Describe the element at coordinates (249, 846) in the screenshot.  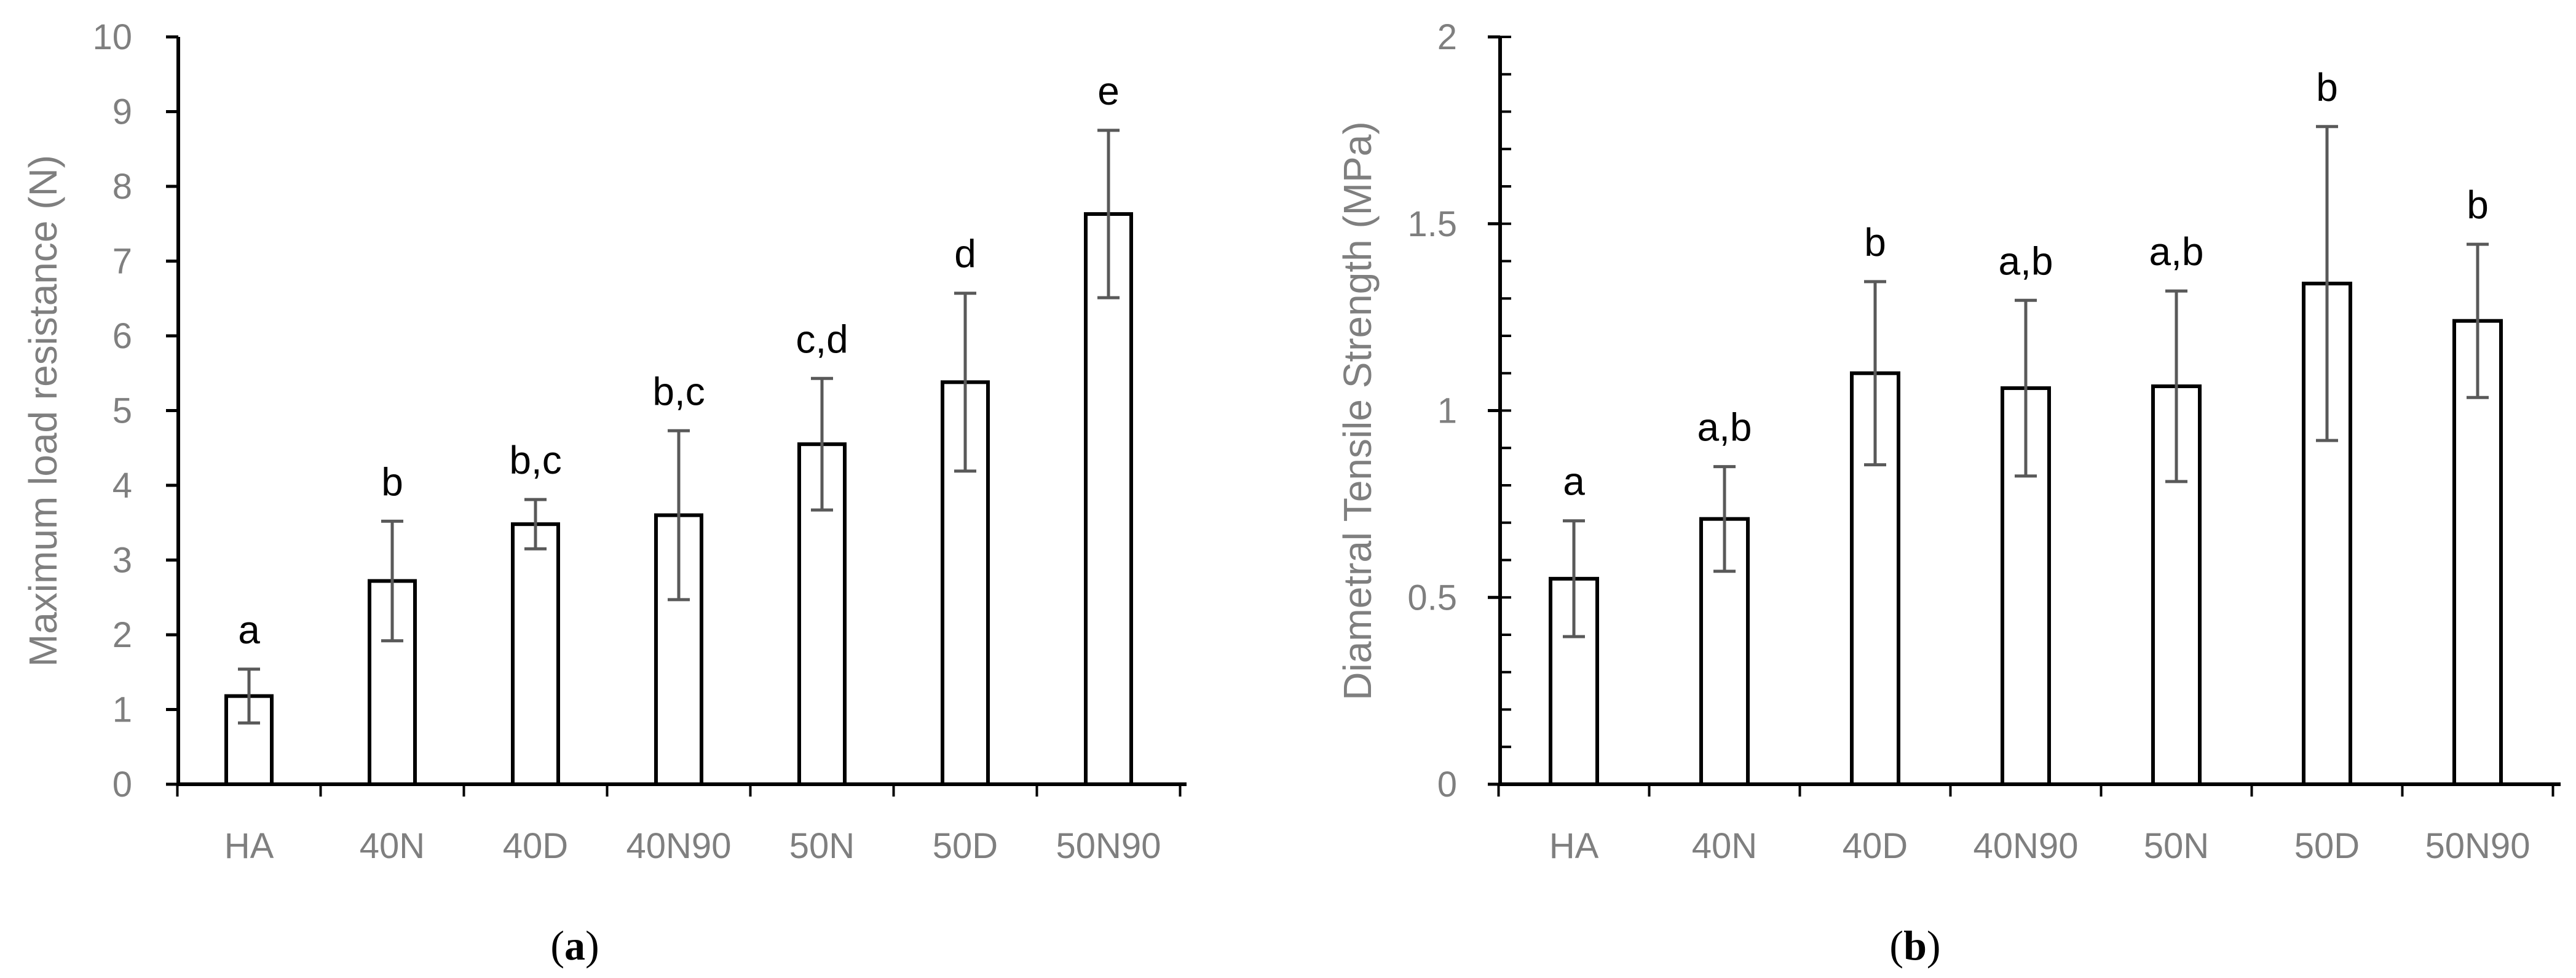
I see `chart-a-category-label: HA` at that location.